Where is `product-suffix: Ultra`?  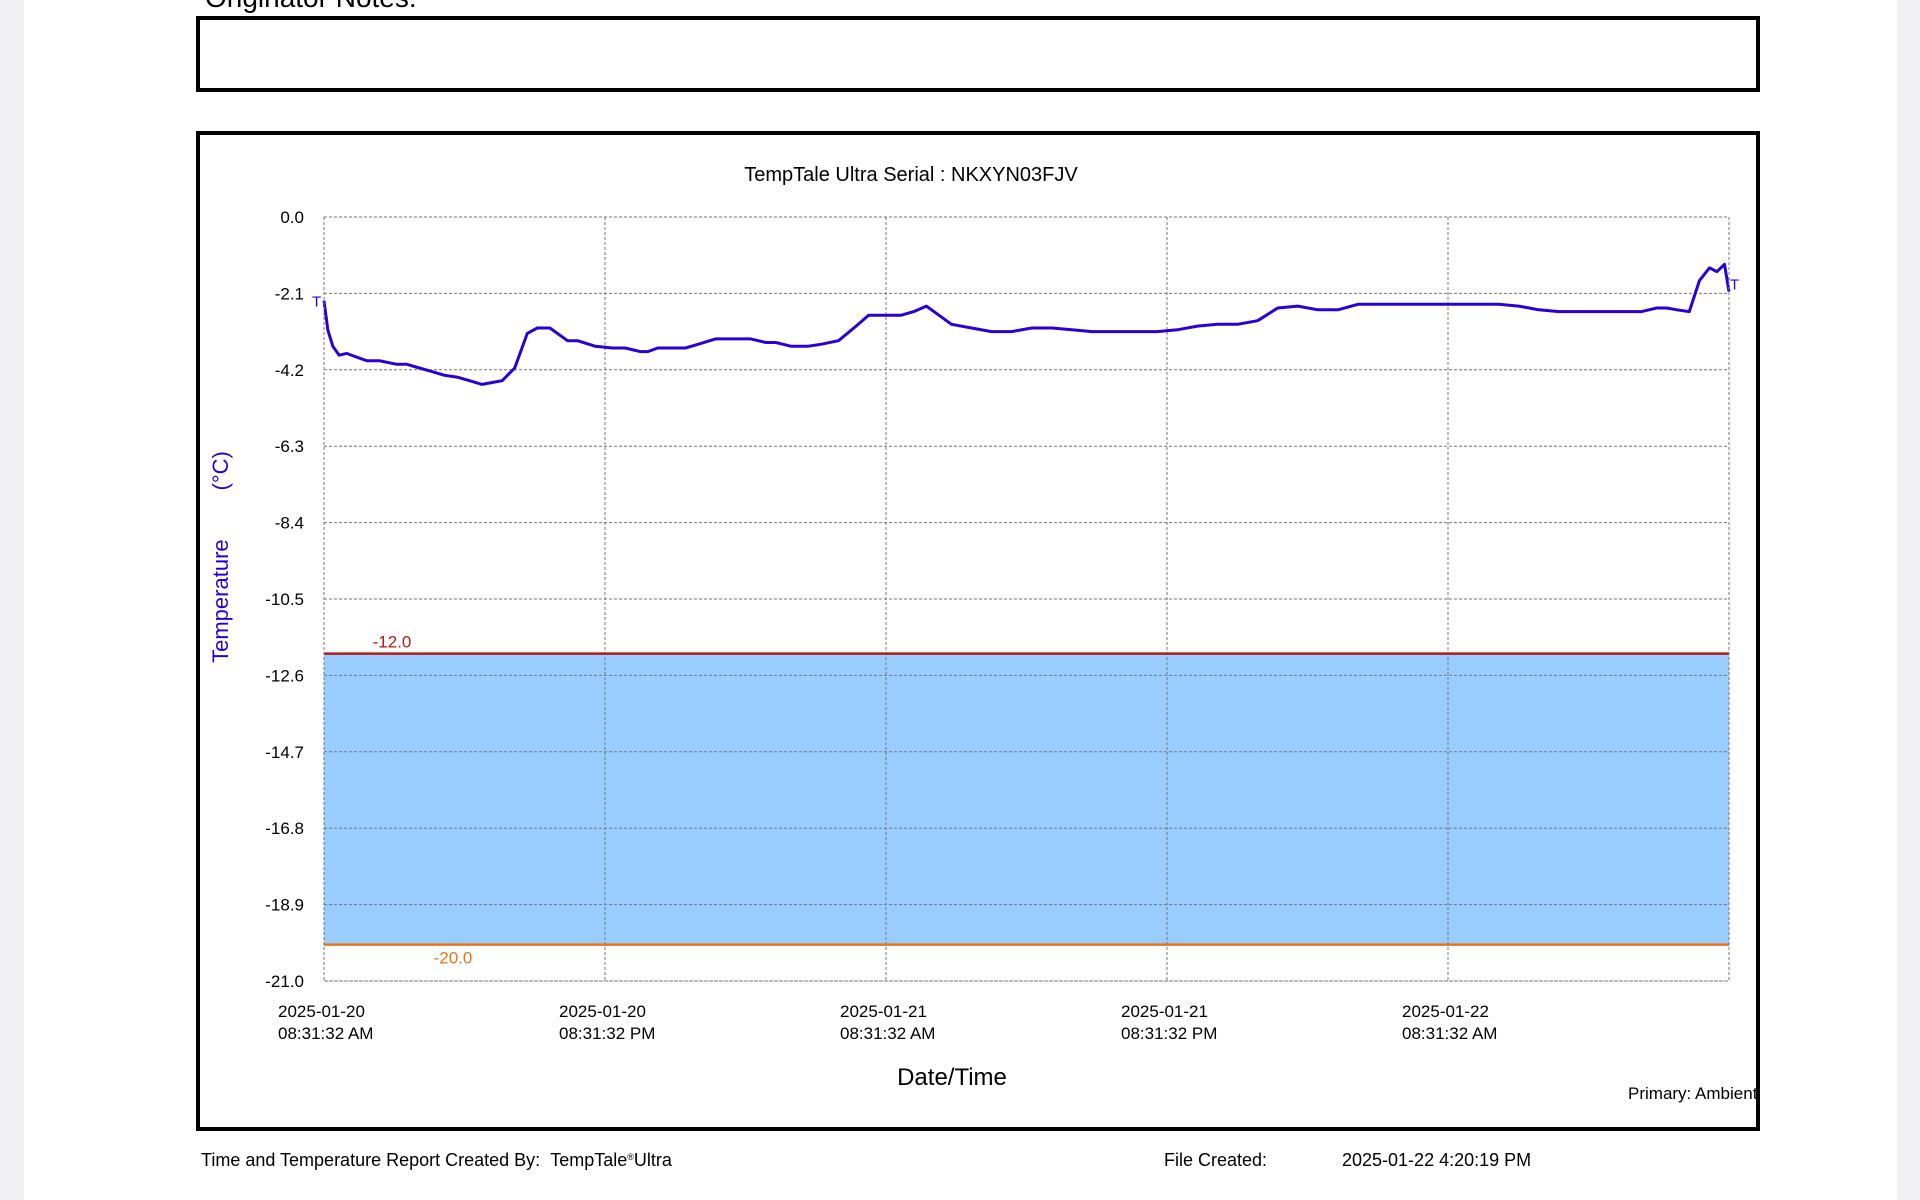 product-suffix: Ultra is located at coordinates (652, 1160).